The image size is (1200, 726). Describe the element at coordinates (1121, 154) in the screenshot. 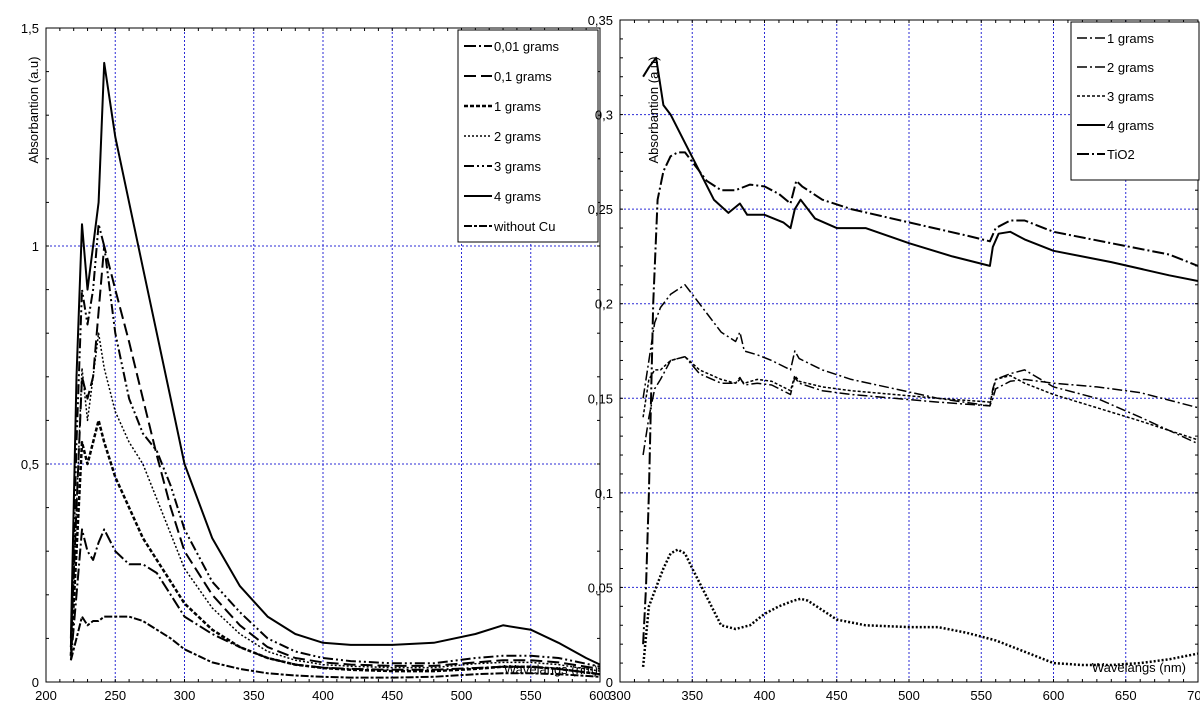

I see `legend-label: TiO2` at that location.